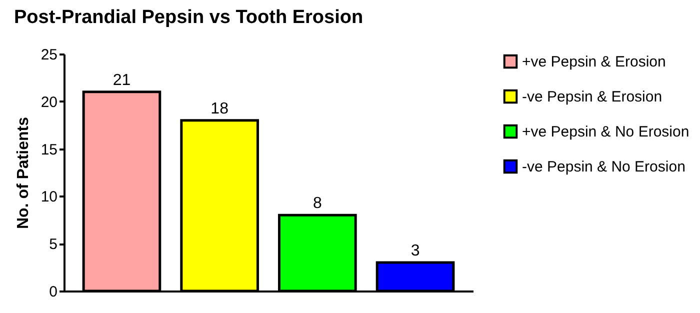 The height and width of the screenshot is (313, 700). I want to click on data-label: 18, so click(219, 109).